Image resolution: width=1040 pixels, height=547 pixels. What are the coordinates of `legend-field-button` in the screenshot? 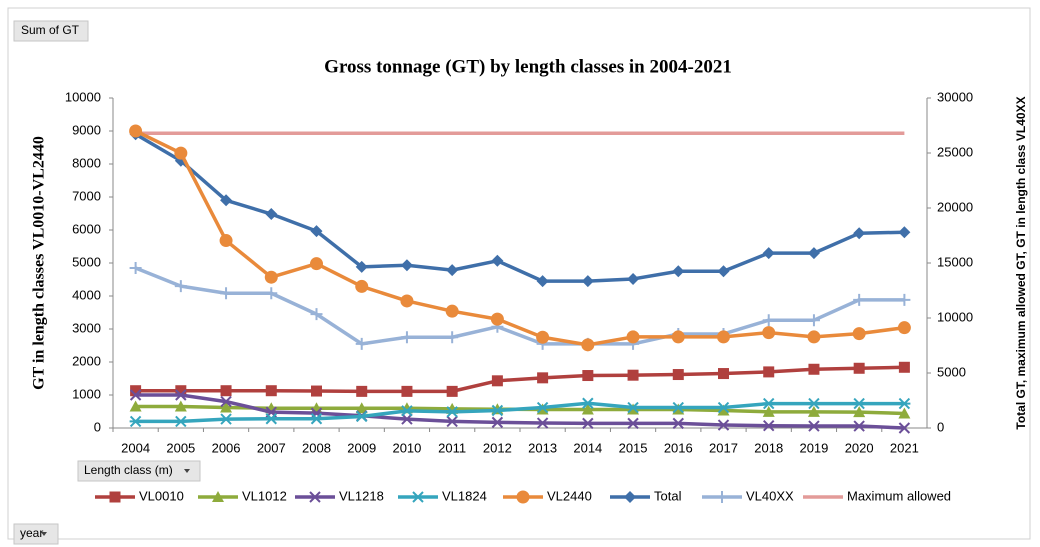 It's located at (139, 471).